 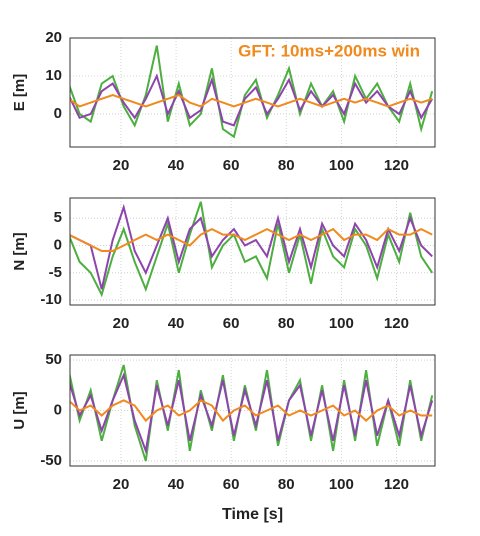 I want to click on y-tick-label: 5, so click(x=58, y=217).